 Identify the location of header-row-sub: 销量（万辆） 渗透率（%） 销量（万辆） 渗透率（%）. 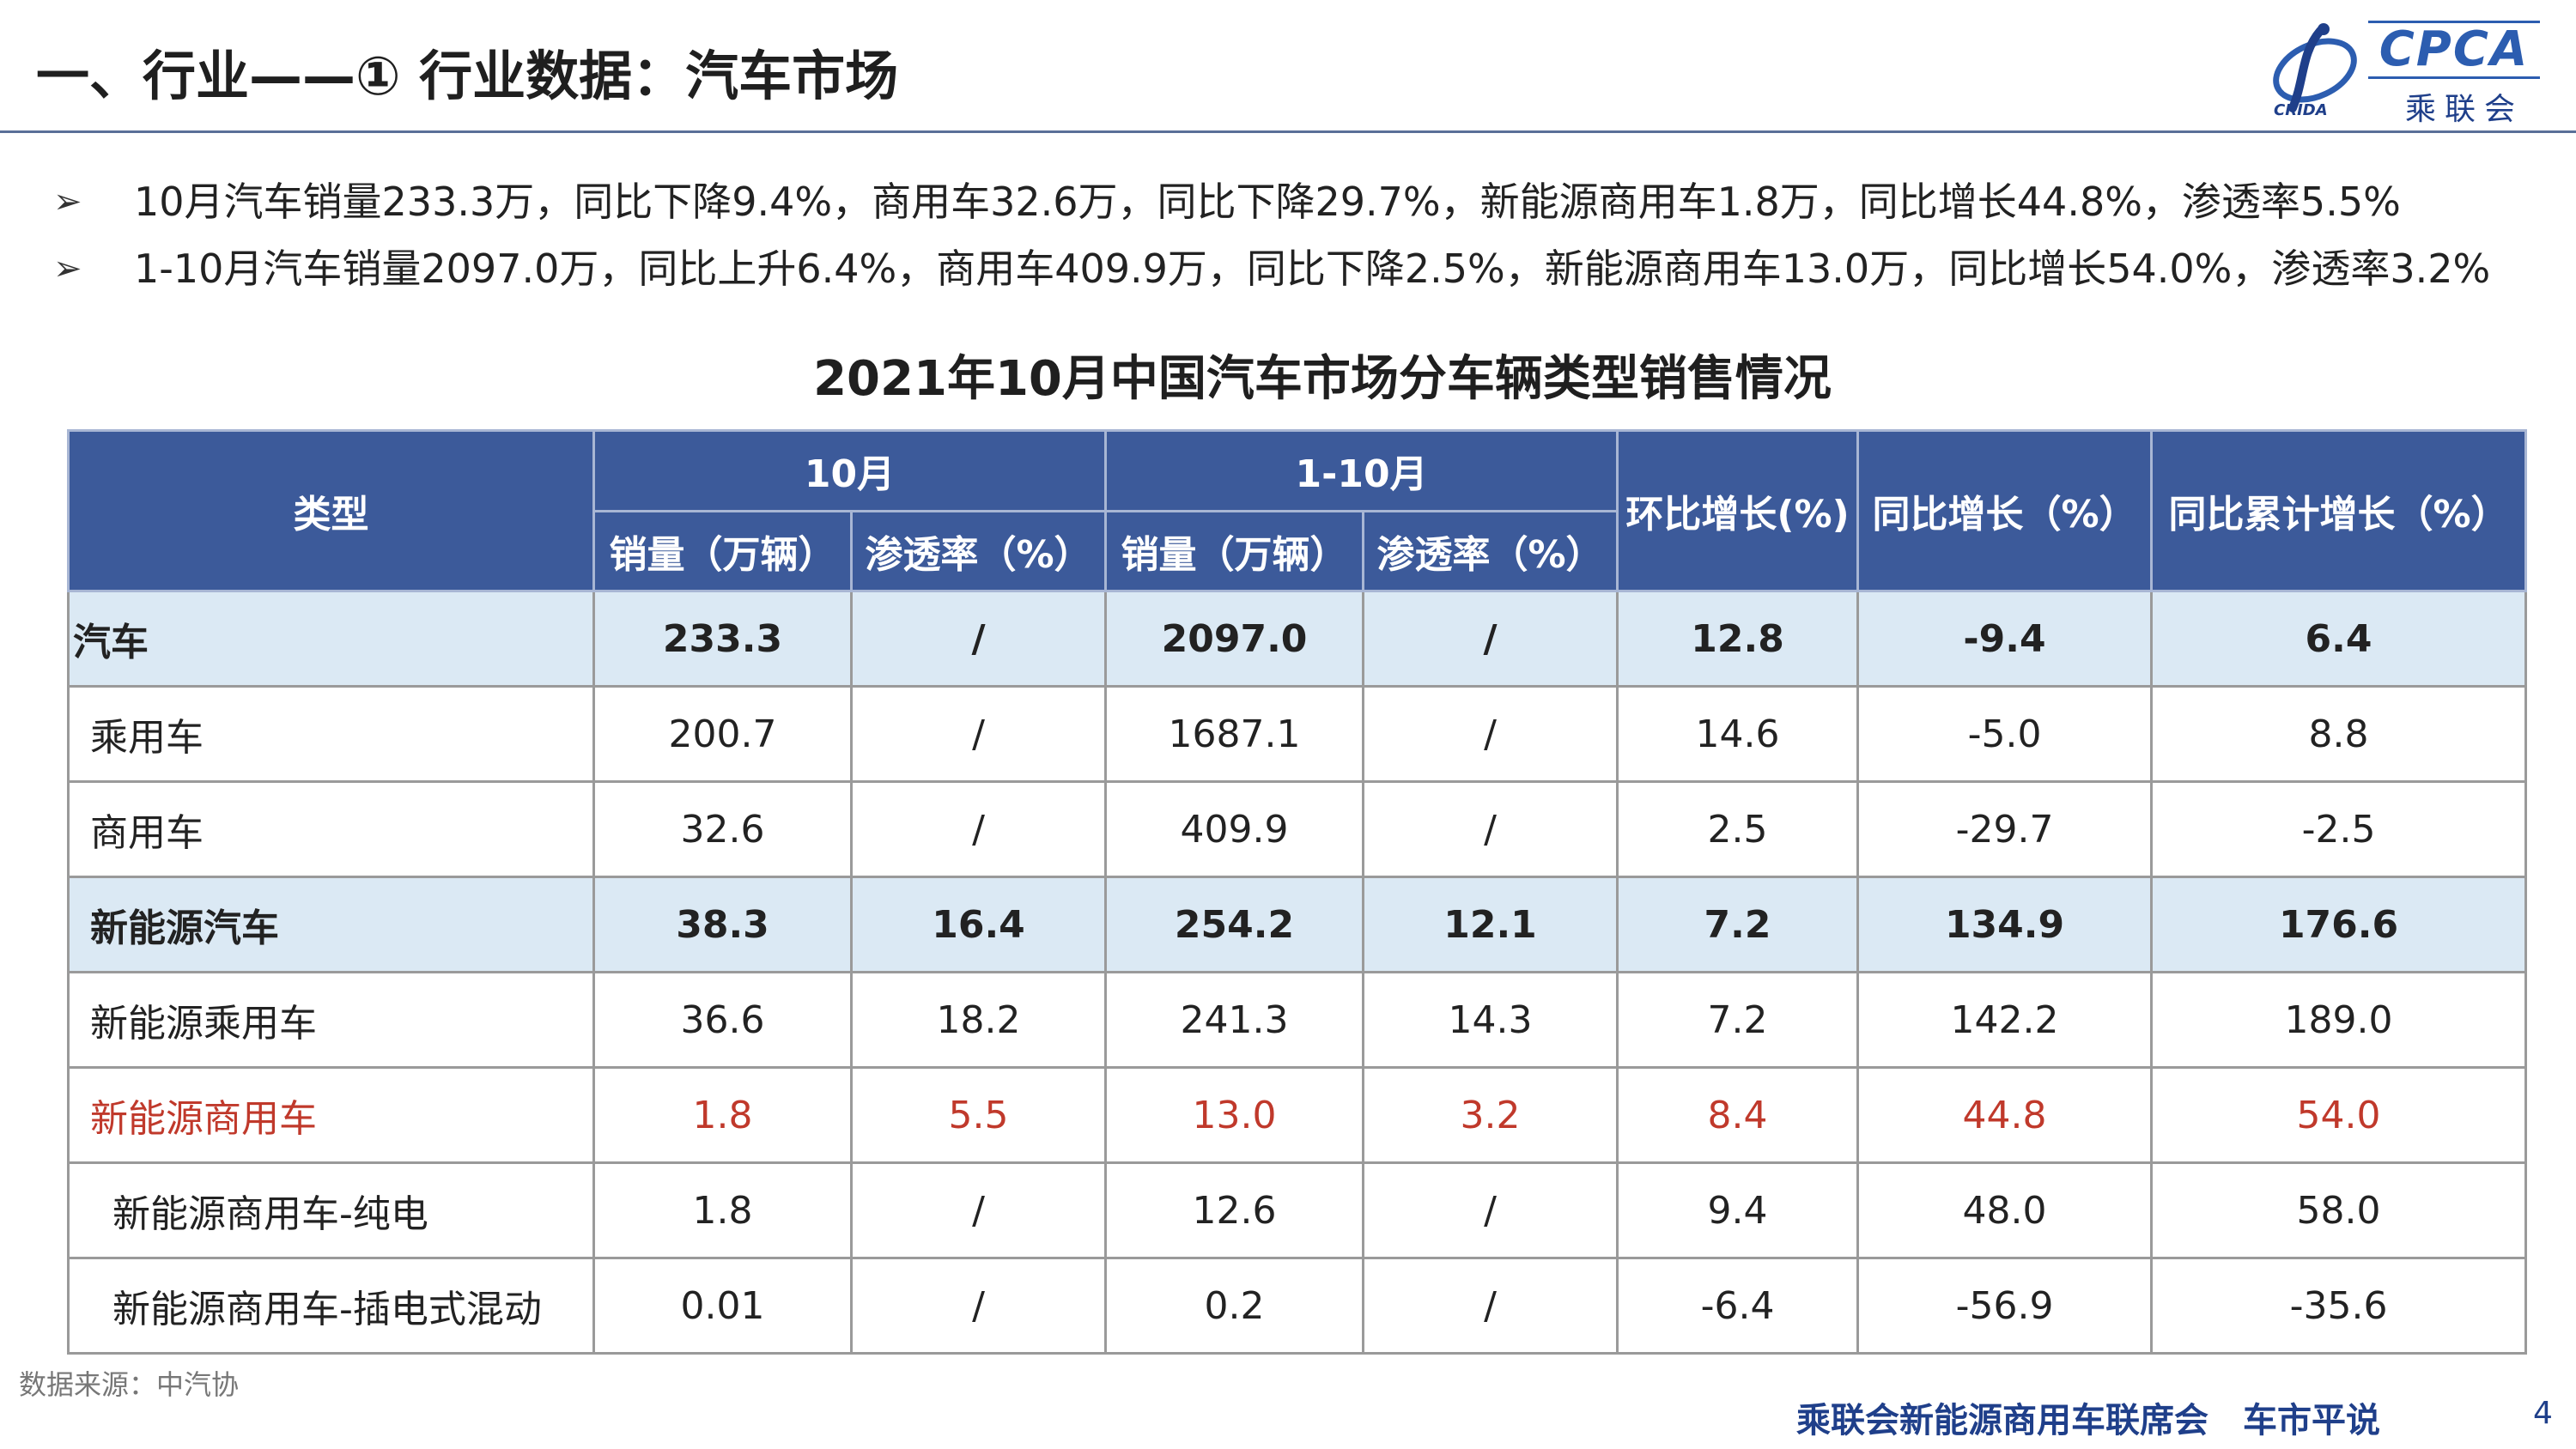
(1297, 550).